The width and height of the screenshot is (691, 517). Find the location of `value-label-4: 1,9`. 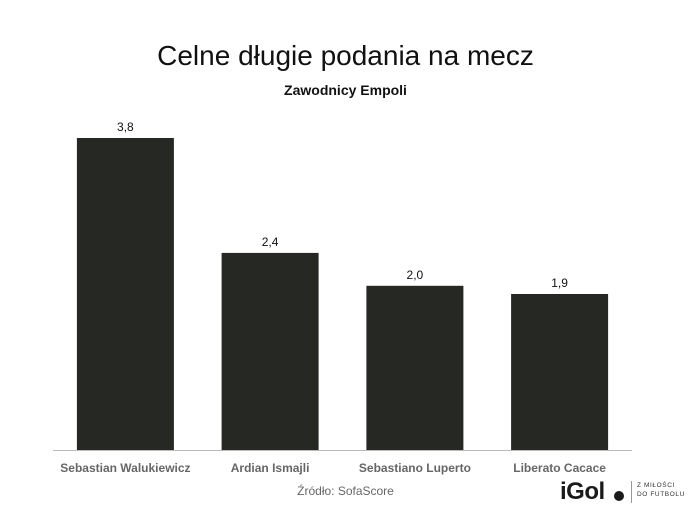

value-label-4: 1,9 is located at coordinates (559, 283).